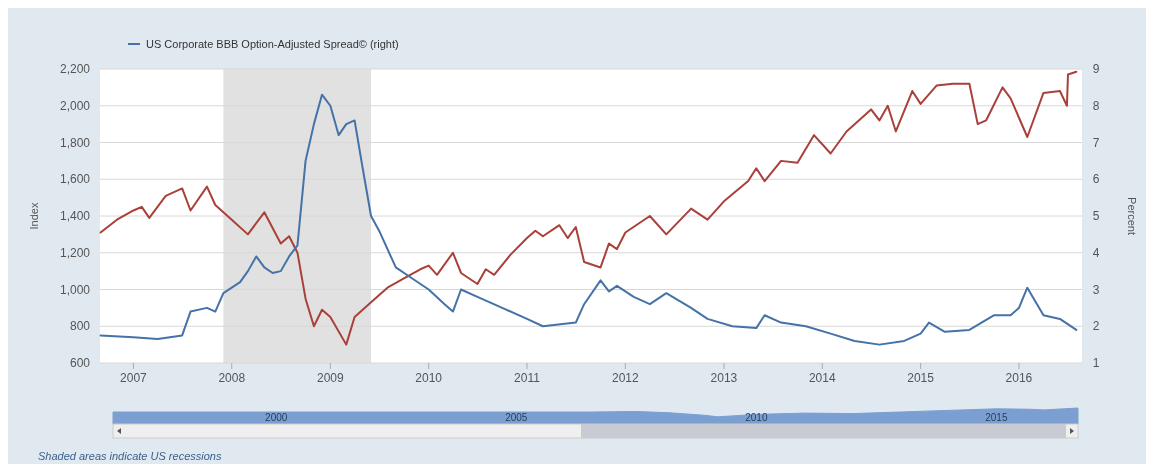  What do you see at coordinates (1096, 179) in the screenshot?
I see `y2-tick-label: 6` at bounding box center [1096, 179].